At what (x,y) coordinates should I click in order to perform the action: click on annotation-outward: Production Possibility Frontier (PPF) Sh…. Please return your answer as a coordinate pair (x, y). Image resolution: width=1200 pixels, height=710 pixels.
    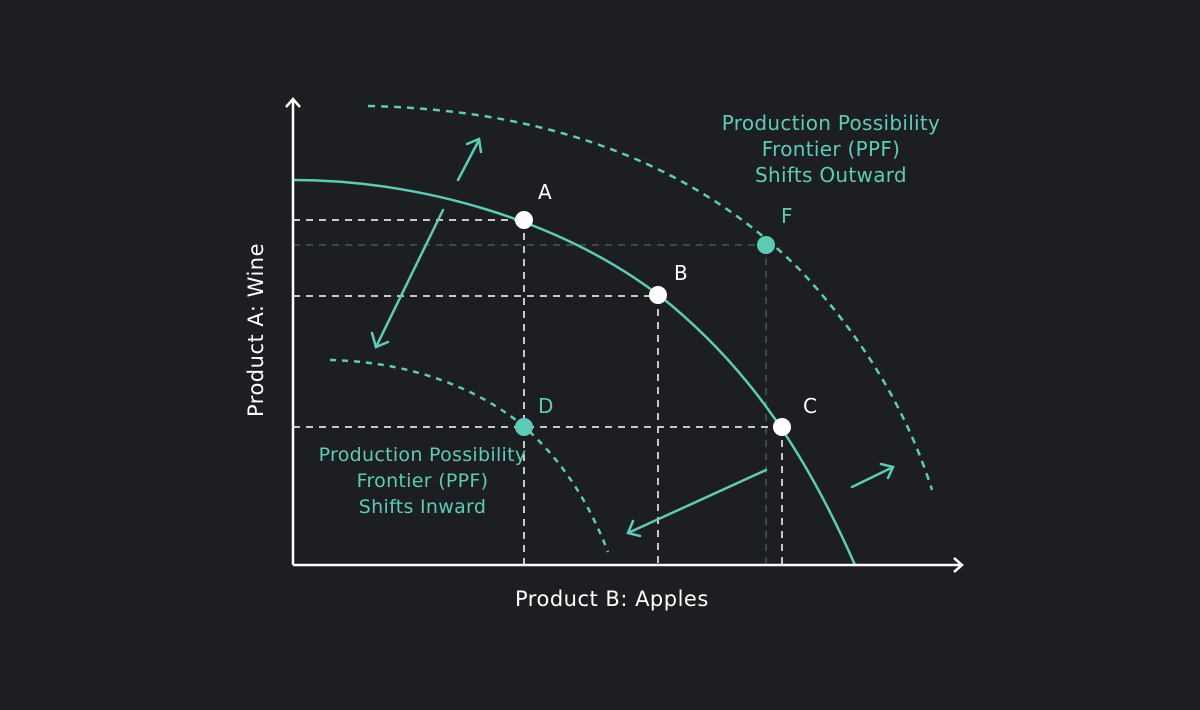
    Looking at the image, I should click on (831, 149).